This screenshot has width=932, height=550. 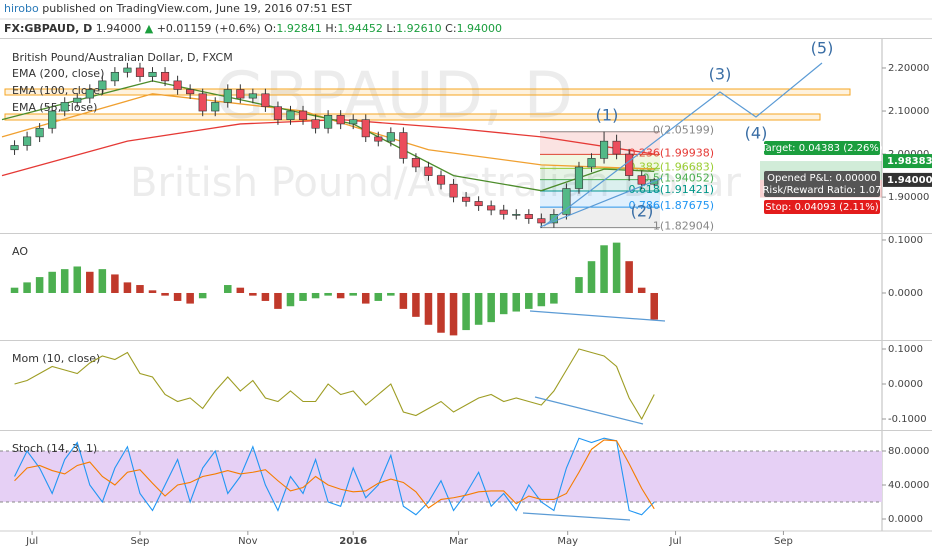 I want to click on x-tick-label: Nov, so click(x=248, y=541).